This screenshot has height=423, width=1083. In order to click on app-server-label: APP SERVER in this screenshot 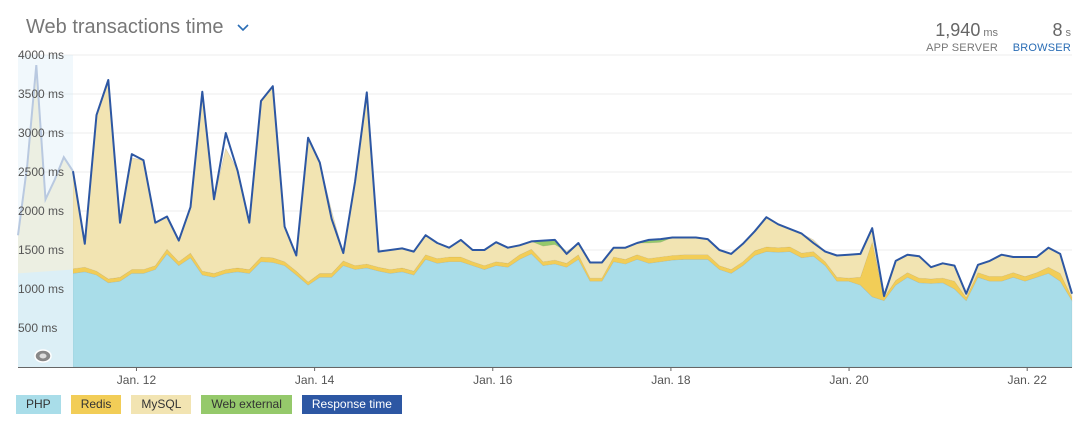, I will do `click(962, 48)`.